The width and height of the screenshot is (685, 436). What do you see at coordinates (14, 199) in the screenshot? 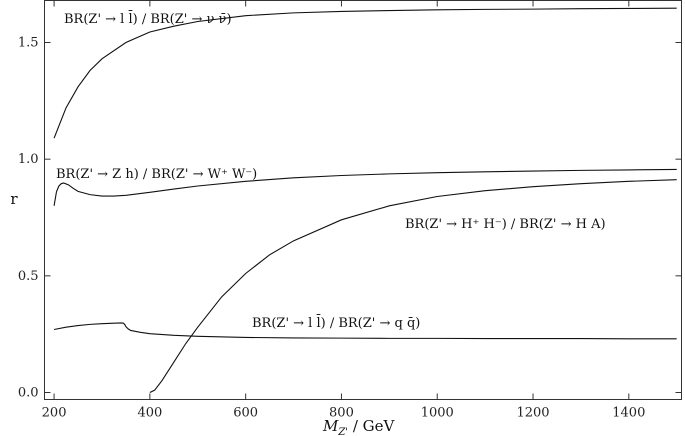
I see `y-axis-label: r` at bounding box center [14, 199].